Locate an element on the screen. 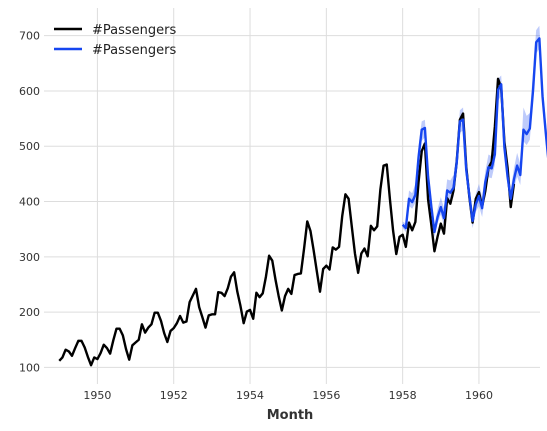  y-tick-label: 500 is located at coordinates (29, 146).